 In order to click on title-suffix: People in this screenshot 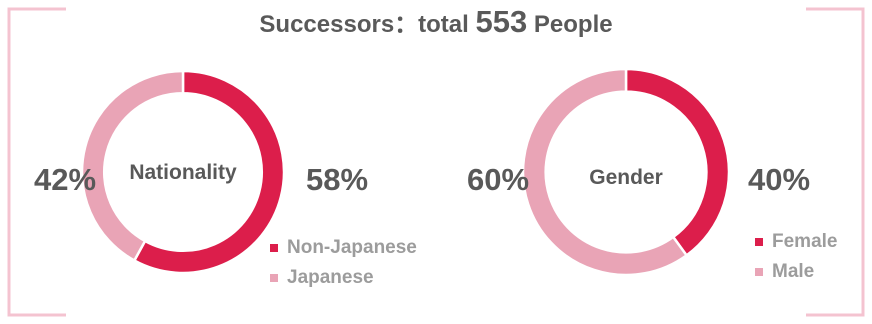, I will do `click(570, 24)`.